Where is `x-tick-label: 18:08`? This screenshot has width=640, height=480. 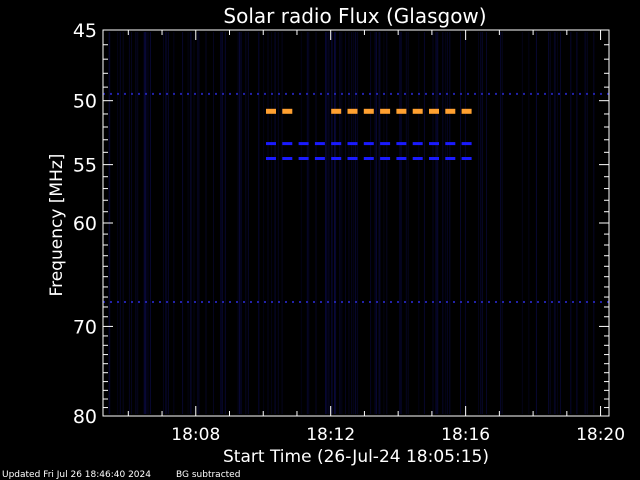 x-tick-label: 18:08 is located at coordinates (195, 435).